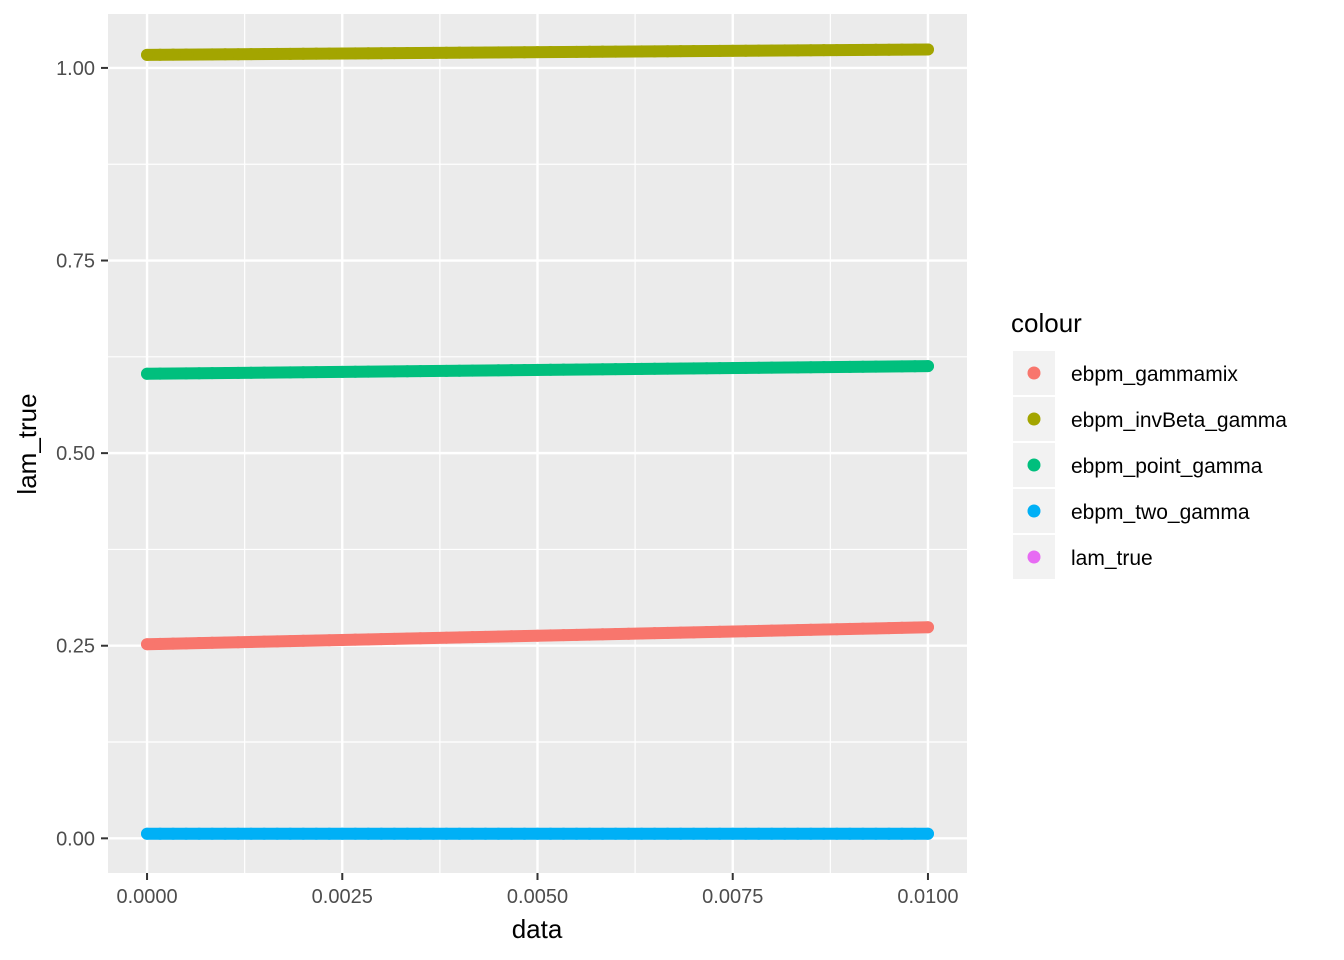  Describe the element at coordinates (75, 454) in the screenshot. I see `y-tick-label: 0.50` at that location.